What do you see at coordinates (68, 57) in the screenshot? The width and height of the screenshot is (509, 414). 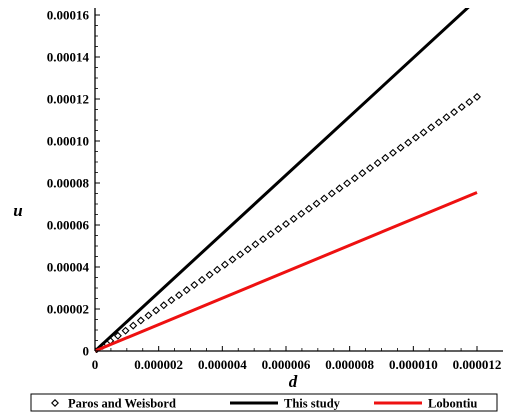 I see `y-tick-label: 0.00014` at bounding box center [68, 57].